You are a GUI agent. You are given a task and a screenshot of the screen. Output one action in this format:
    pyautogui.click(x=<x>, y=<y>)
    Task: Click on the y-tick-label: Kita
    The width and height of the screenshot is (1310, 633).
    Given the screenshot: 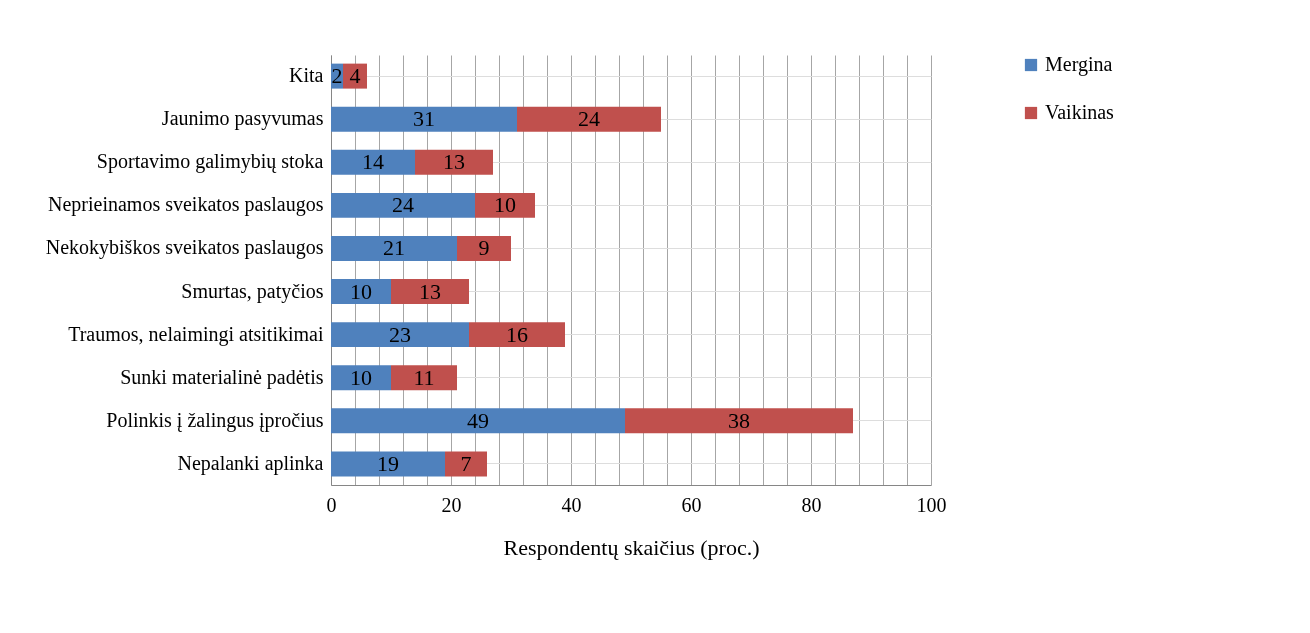 What is the action you would take?
    pyautogui.click(x=306, y=75)
    